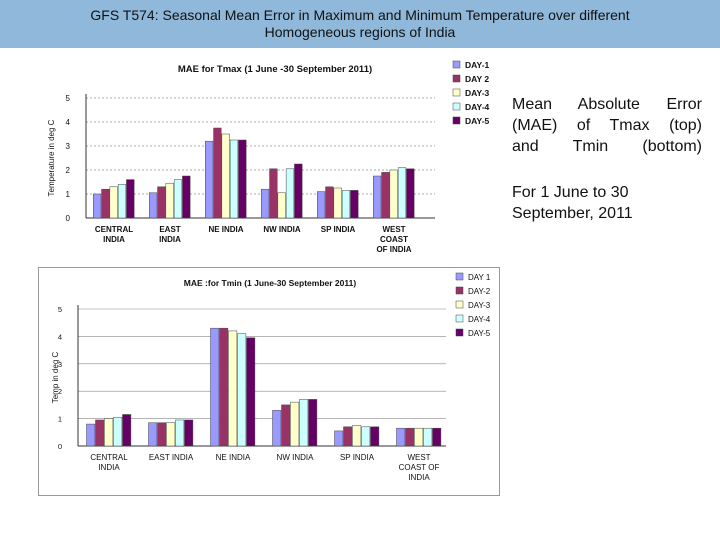  What do you see at coordinates (233, 457) in the screenshot?
I see `category-label: NE INDIA` at bounding box center [233, 457].